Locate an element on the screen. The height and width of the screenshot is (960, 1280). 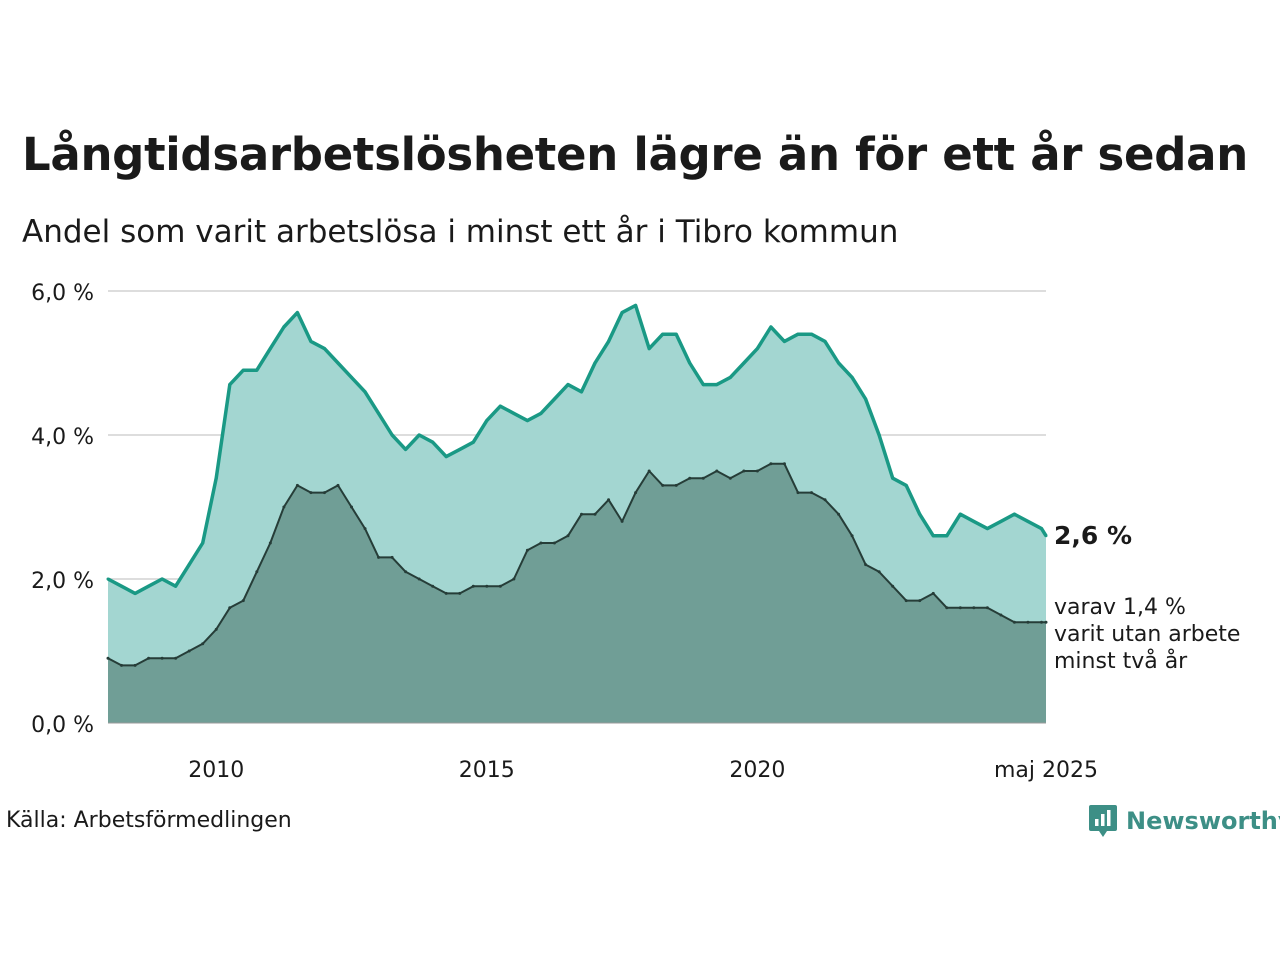
x-tick-label: maj 2025 is located at coordinates (1046, 770).